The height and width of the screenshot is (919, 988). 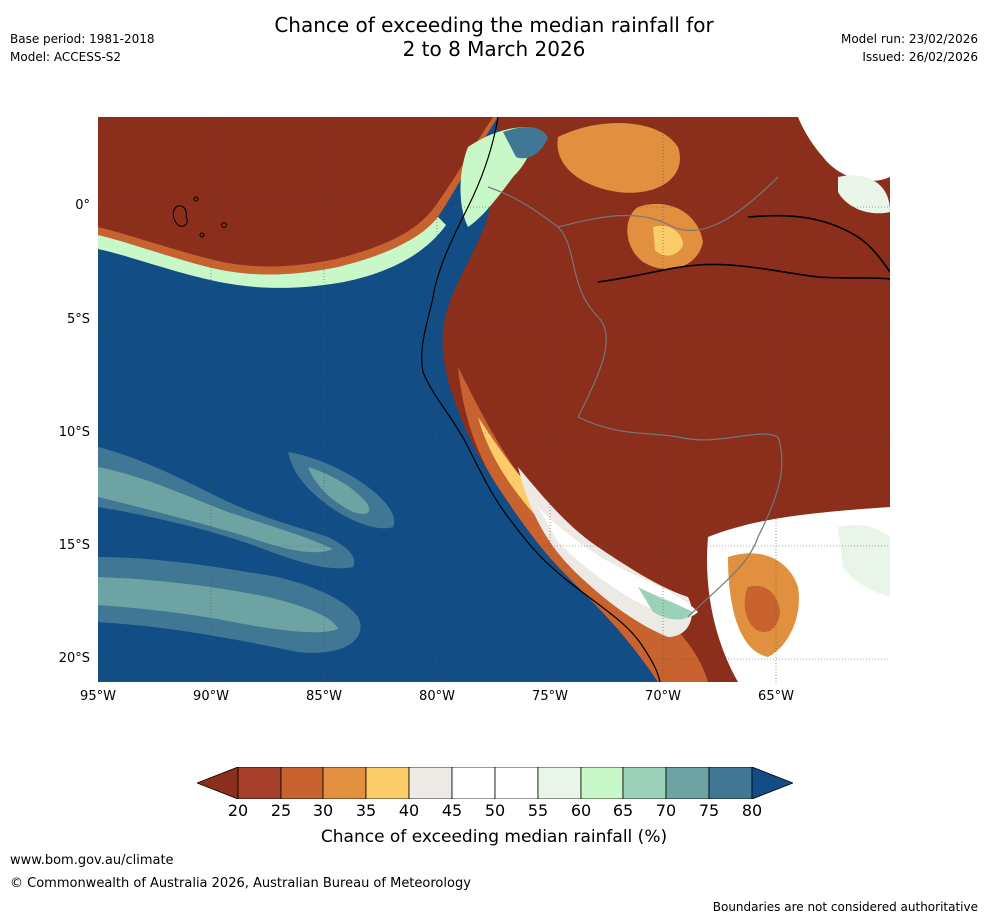 What do you see at coordinates (864, 561) in the screenshot?
I see `southeast-wet-edge` at bounding box center [864, 561].